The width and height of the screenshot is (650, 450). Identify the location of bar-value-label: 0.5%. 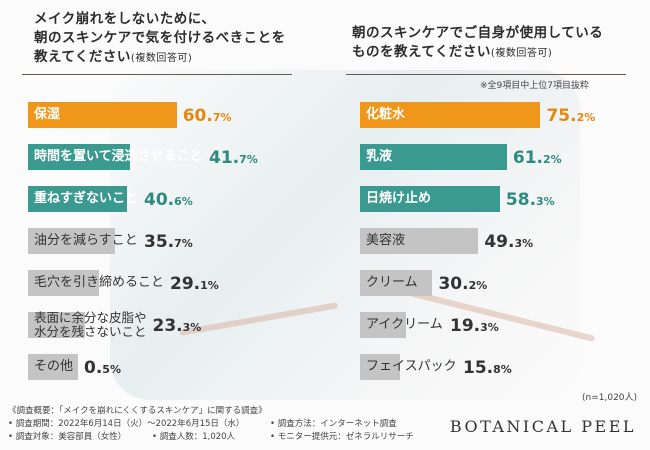
(102, 368).